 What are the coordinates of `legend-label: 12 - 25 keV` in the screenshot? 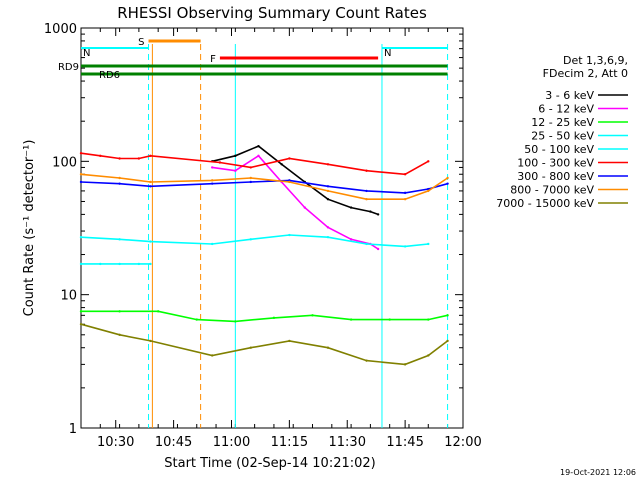 It's located at (562, 122).